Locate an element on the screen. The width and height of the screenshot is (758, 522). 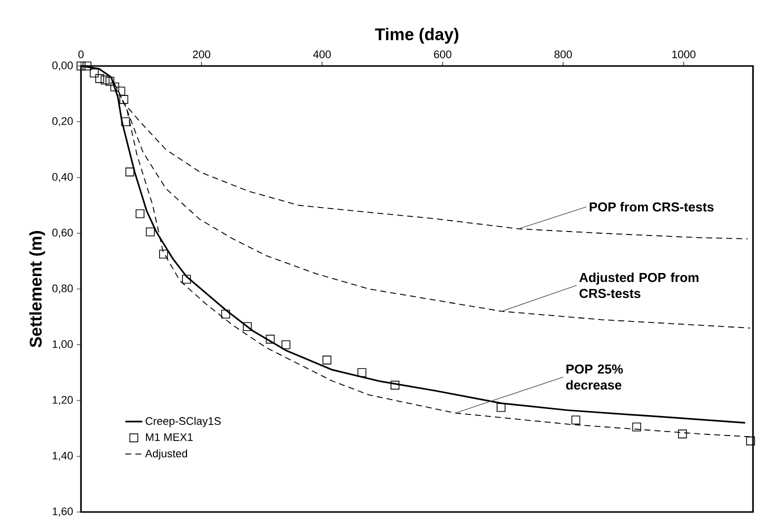
y-tick-label: 0,40 is located at coordinates (62, 177).